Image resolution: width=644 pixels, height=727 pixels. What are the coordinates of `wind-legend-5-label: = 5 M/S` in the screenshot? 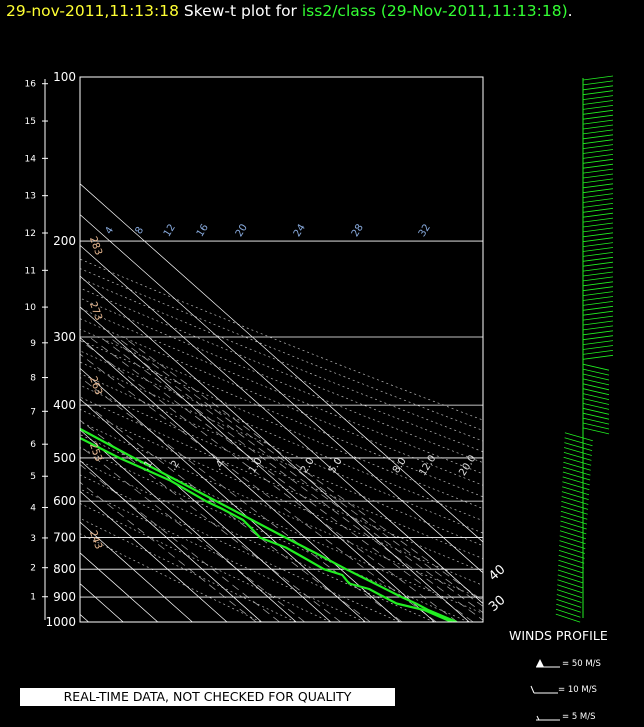 It's located at (579, 717).